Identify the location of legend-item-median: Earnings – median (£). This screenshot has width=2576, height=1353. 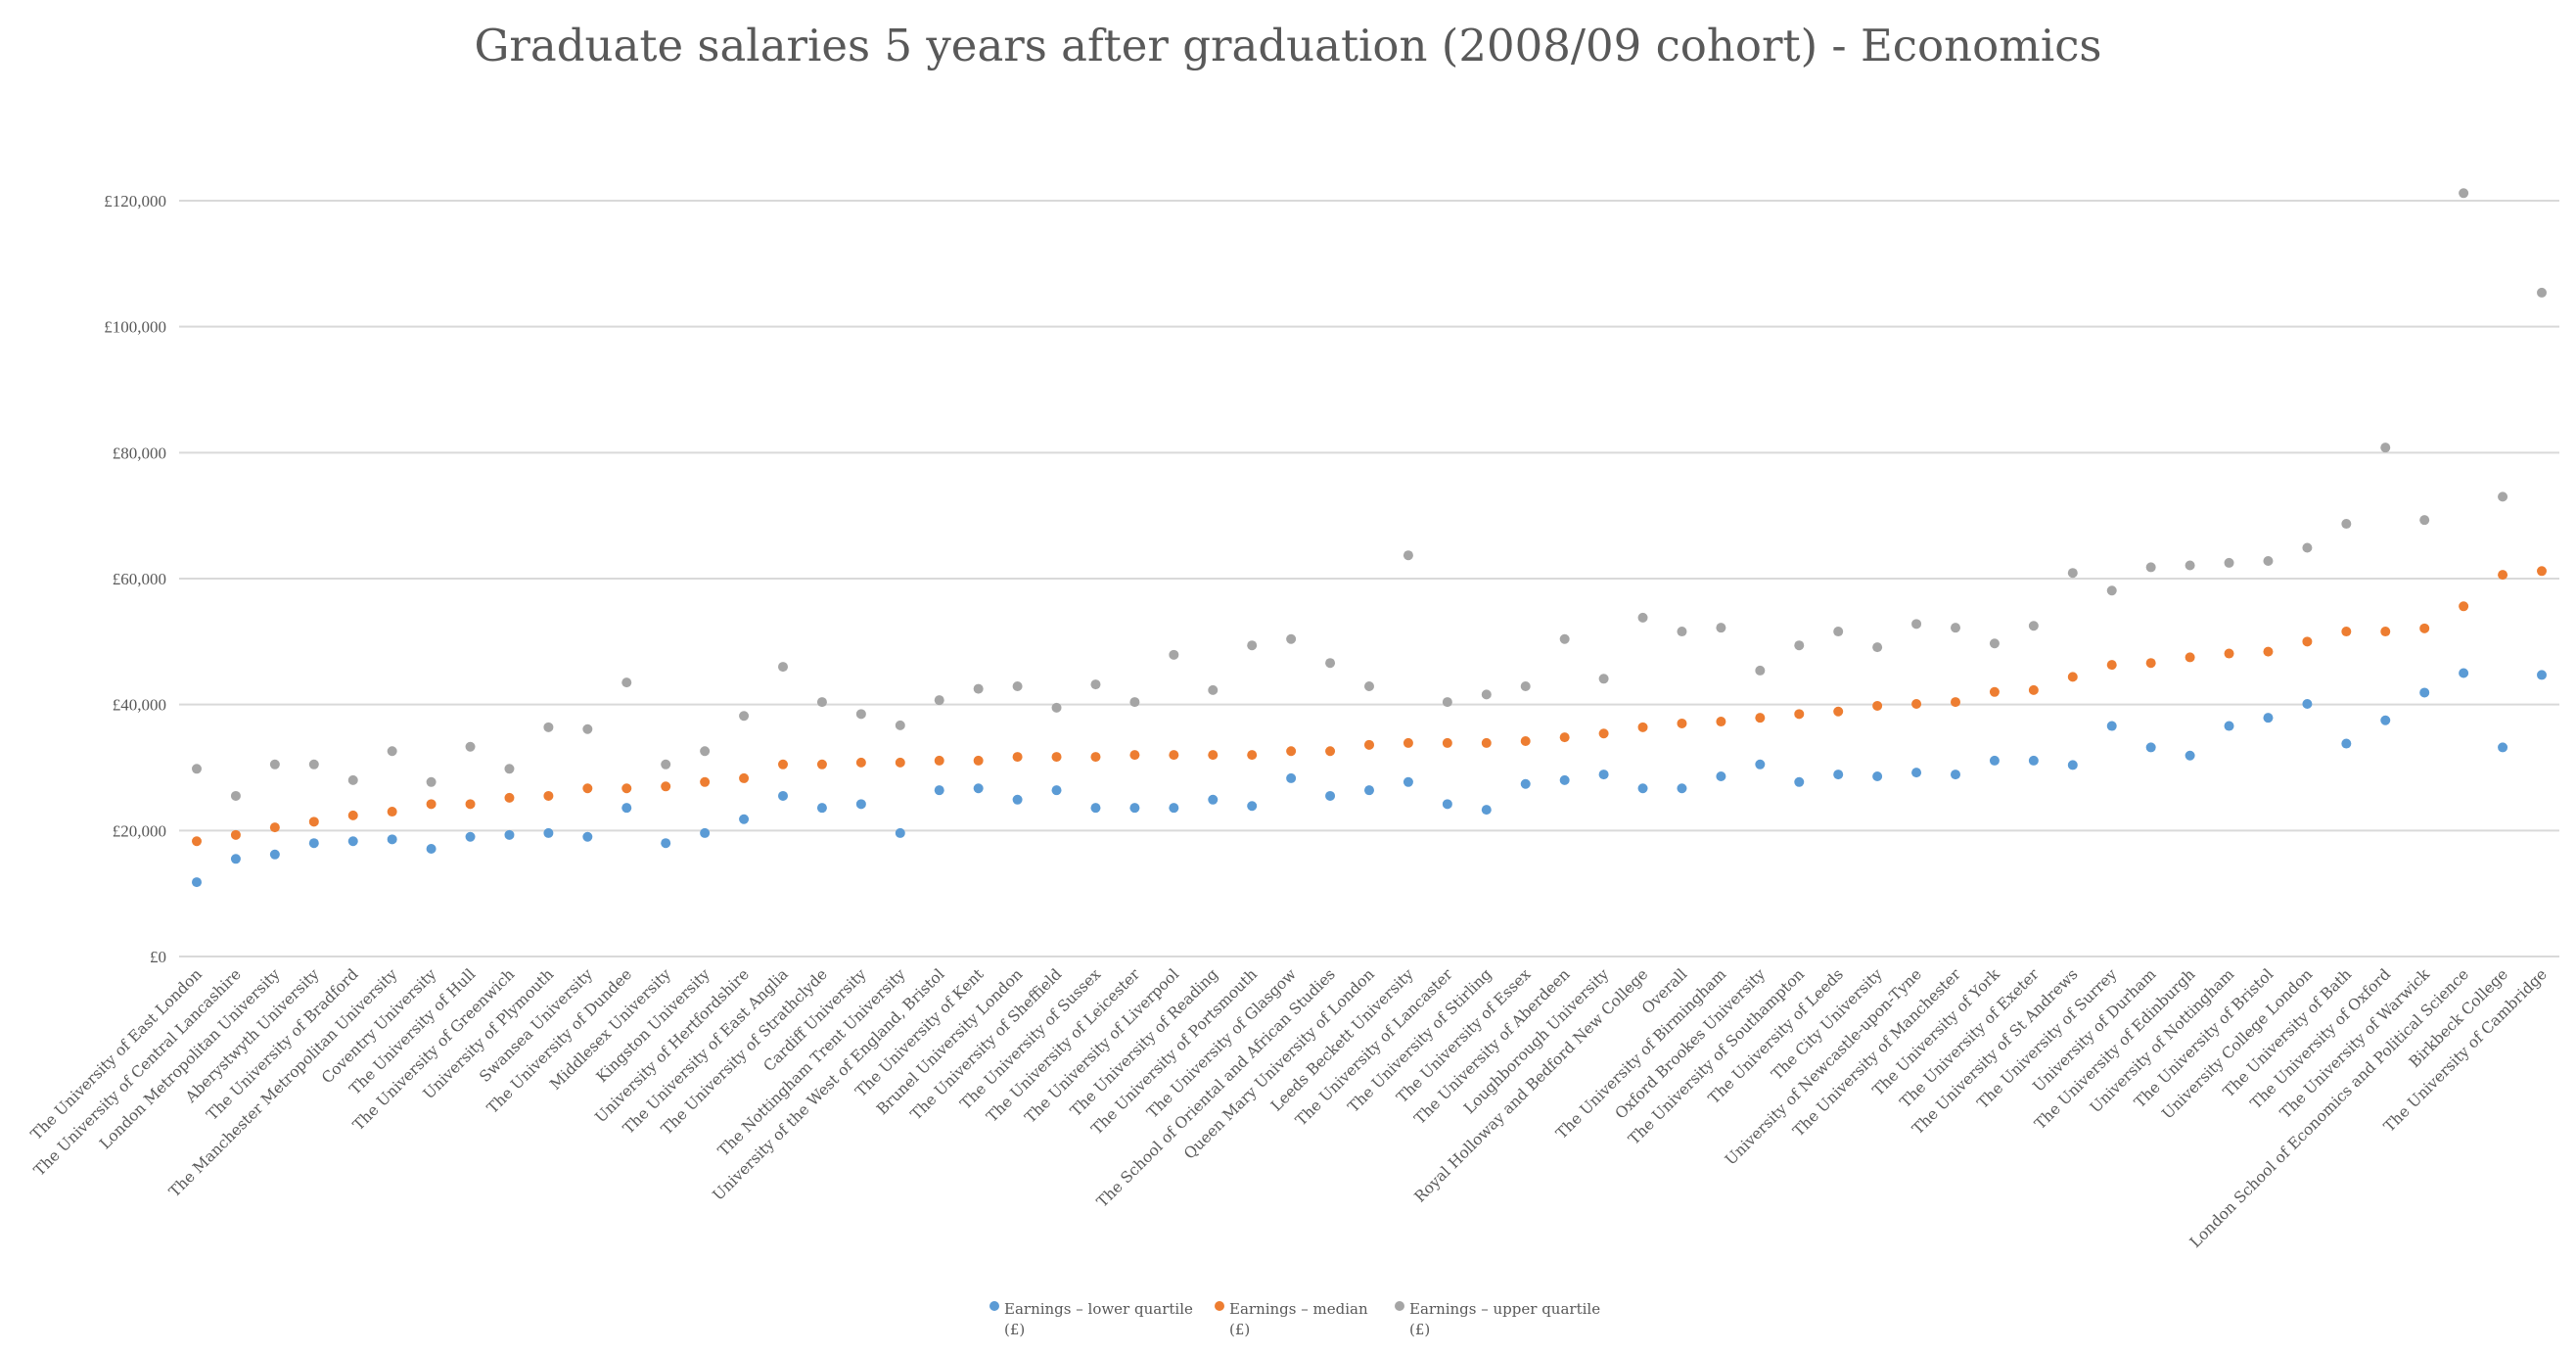
(1292, 1319).